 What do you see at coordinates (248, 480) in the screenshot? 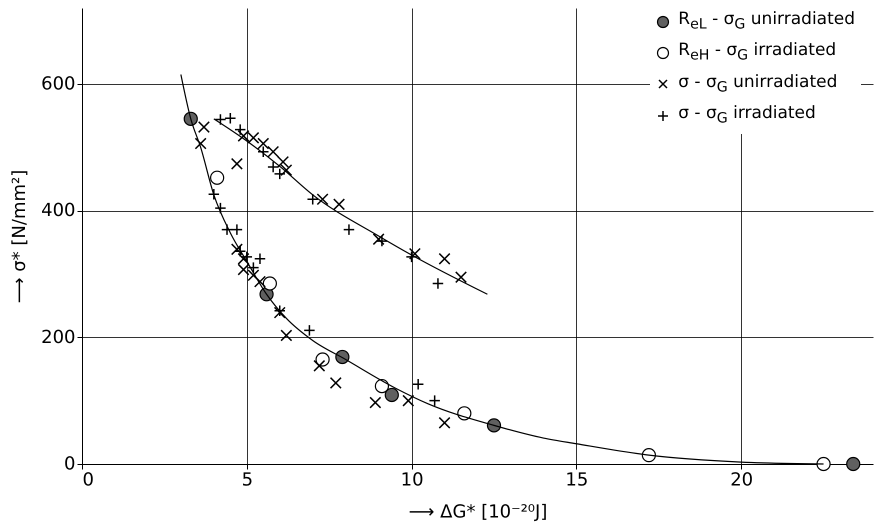
I see `x-tick-label: 5` at bounding box center [248, 480].